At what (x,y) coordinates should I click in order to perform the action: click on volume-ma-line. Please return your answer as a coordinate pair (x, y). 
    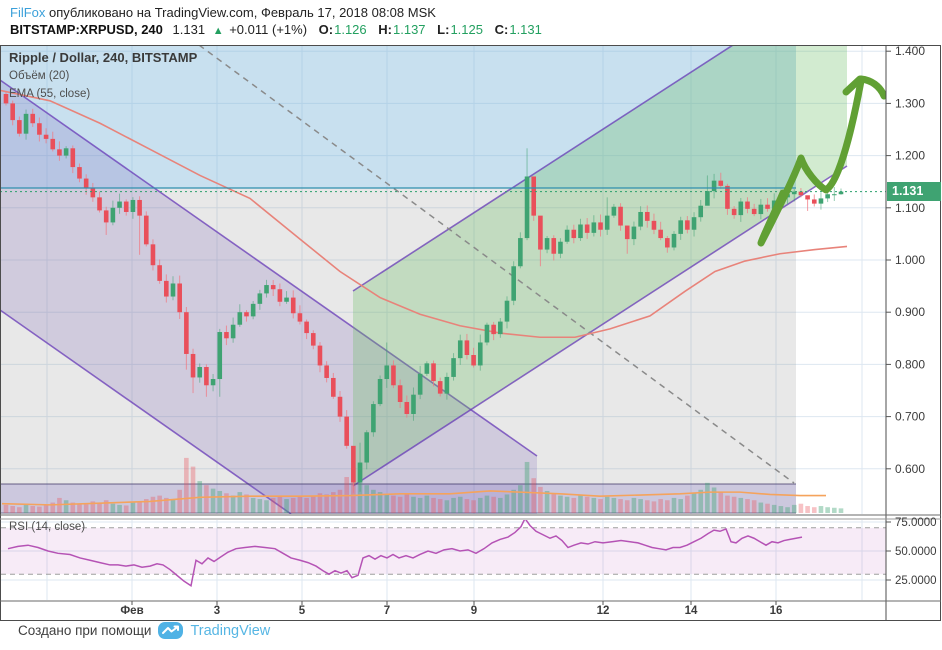
    Looking at the image, I should click on (413, 498).